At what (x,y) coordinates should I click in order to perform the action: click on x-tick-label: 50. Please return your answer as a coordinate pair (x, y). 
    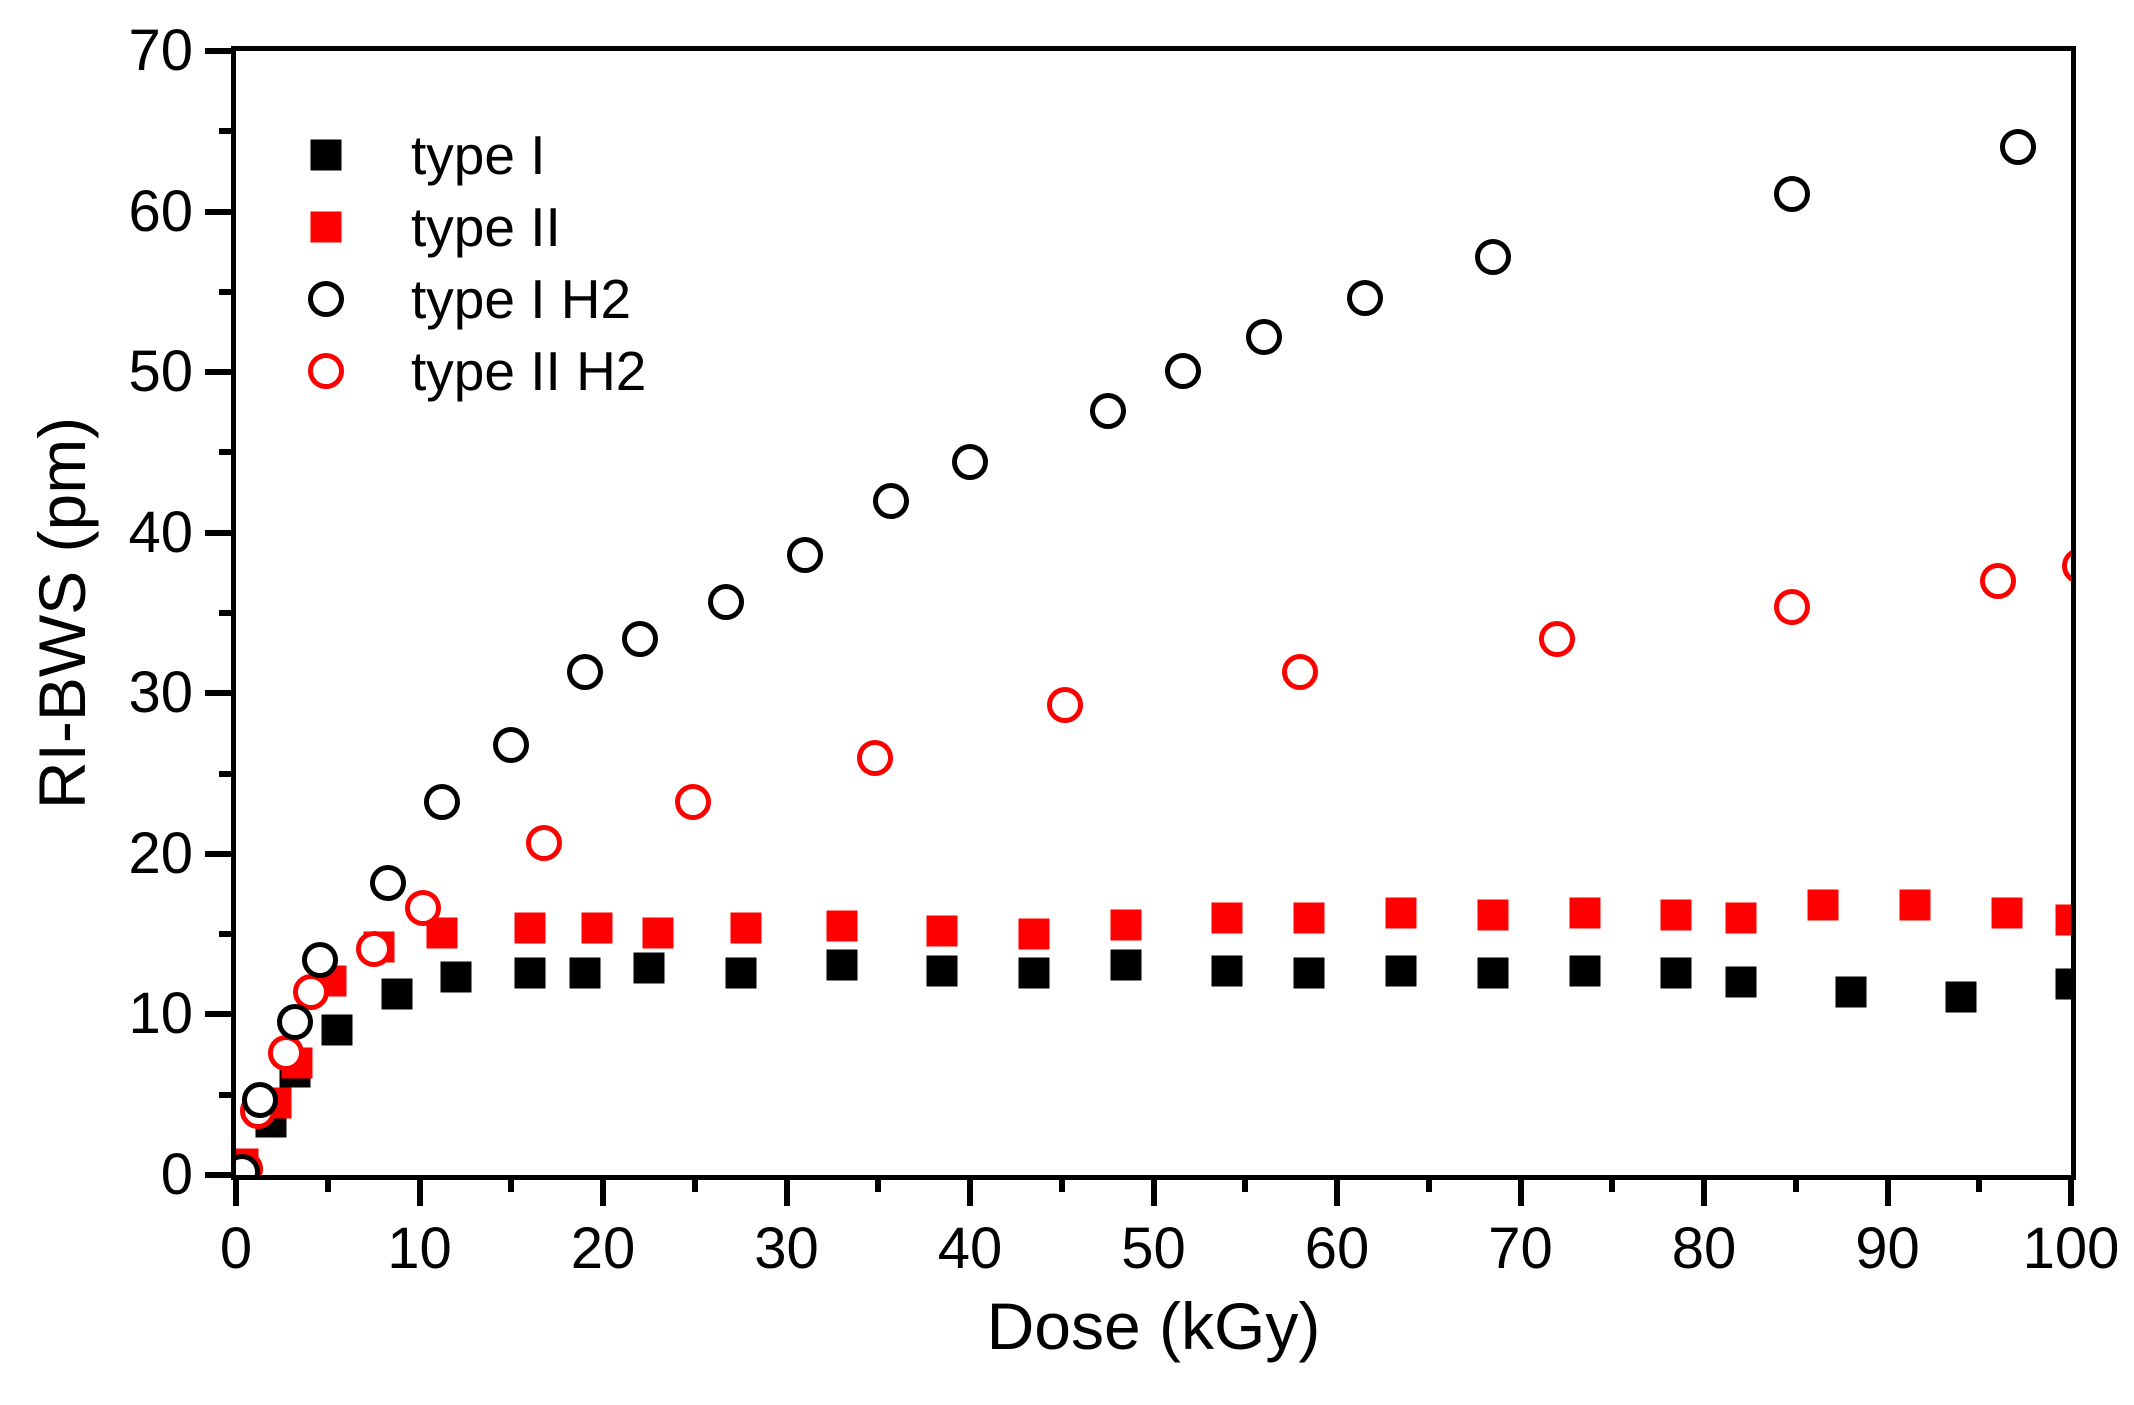
    Looking at the image, I should click on (1153, 1248).